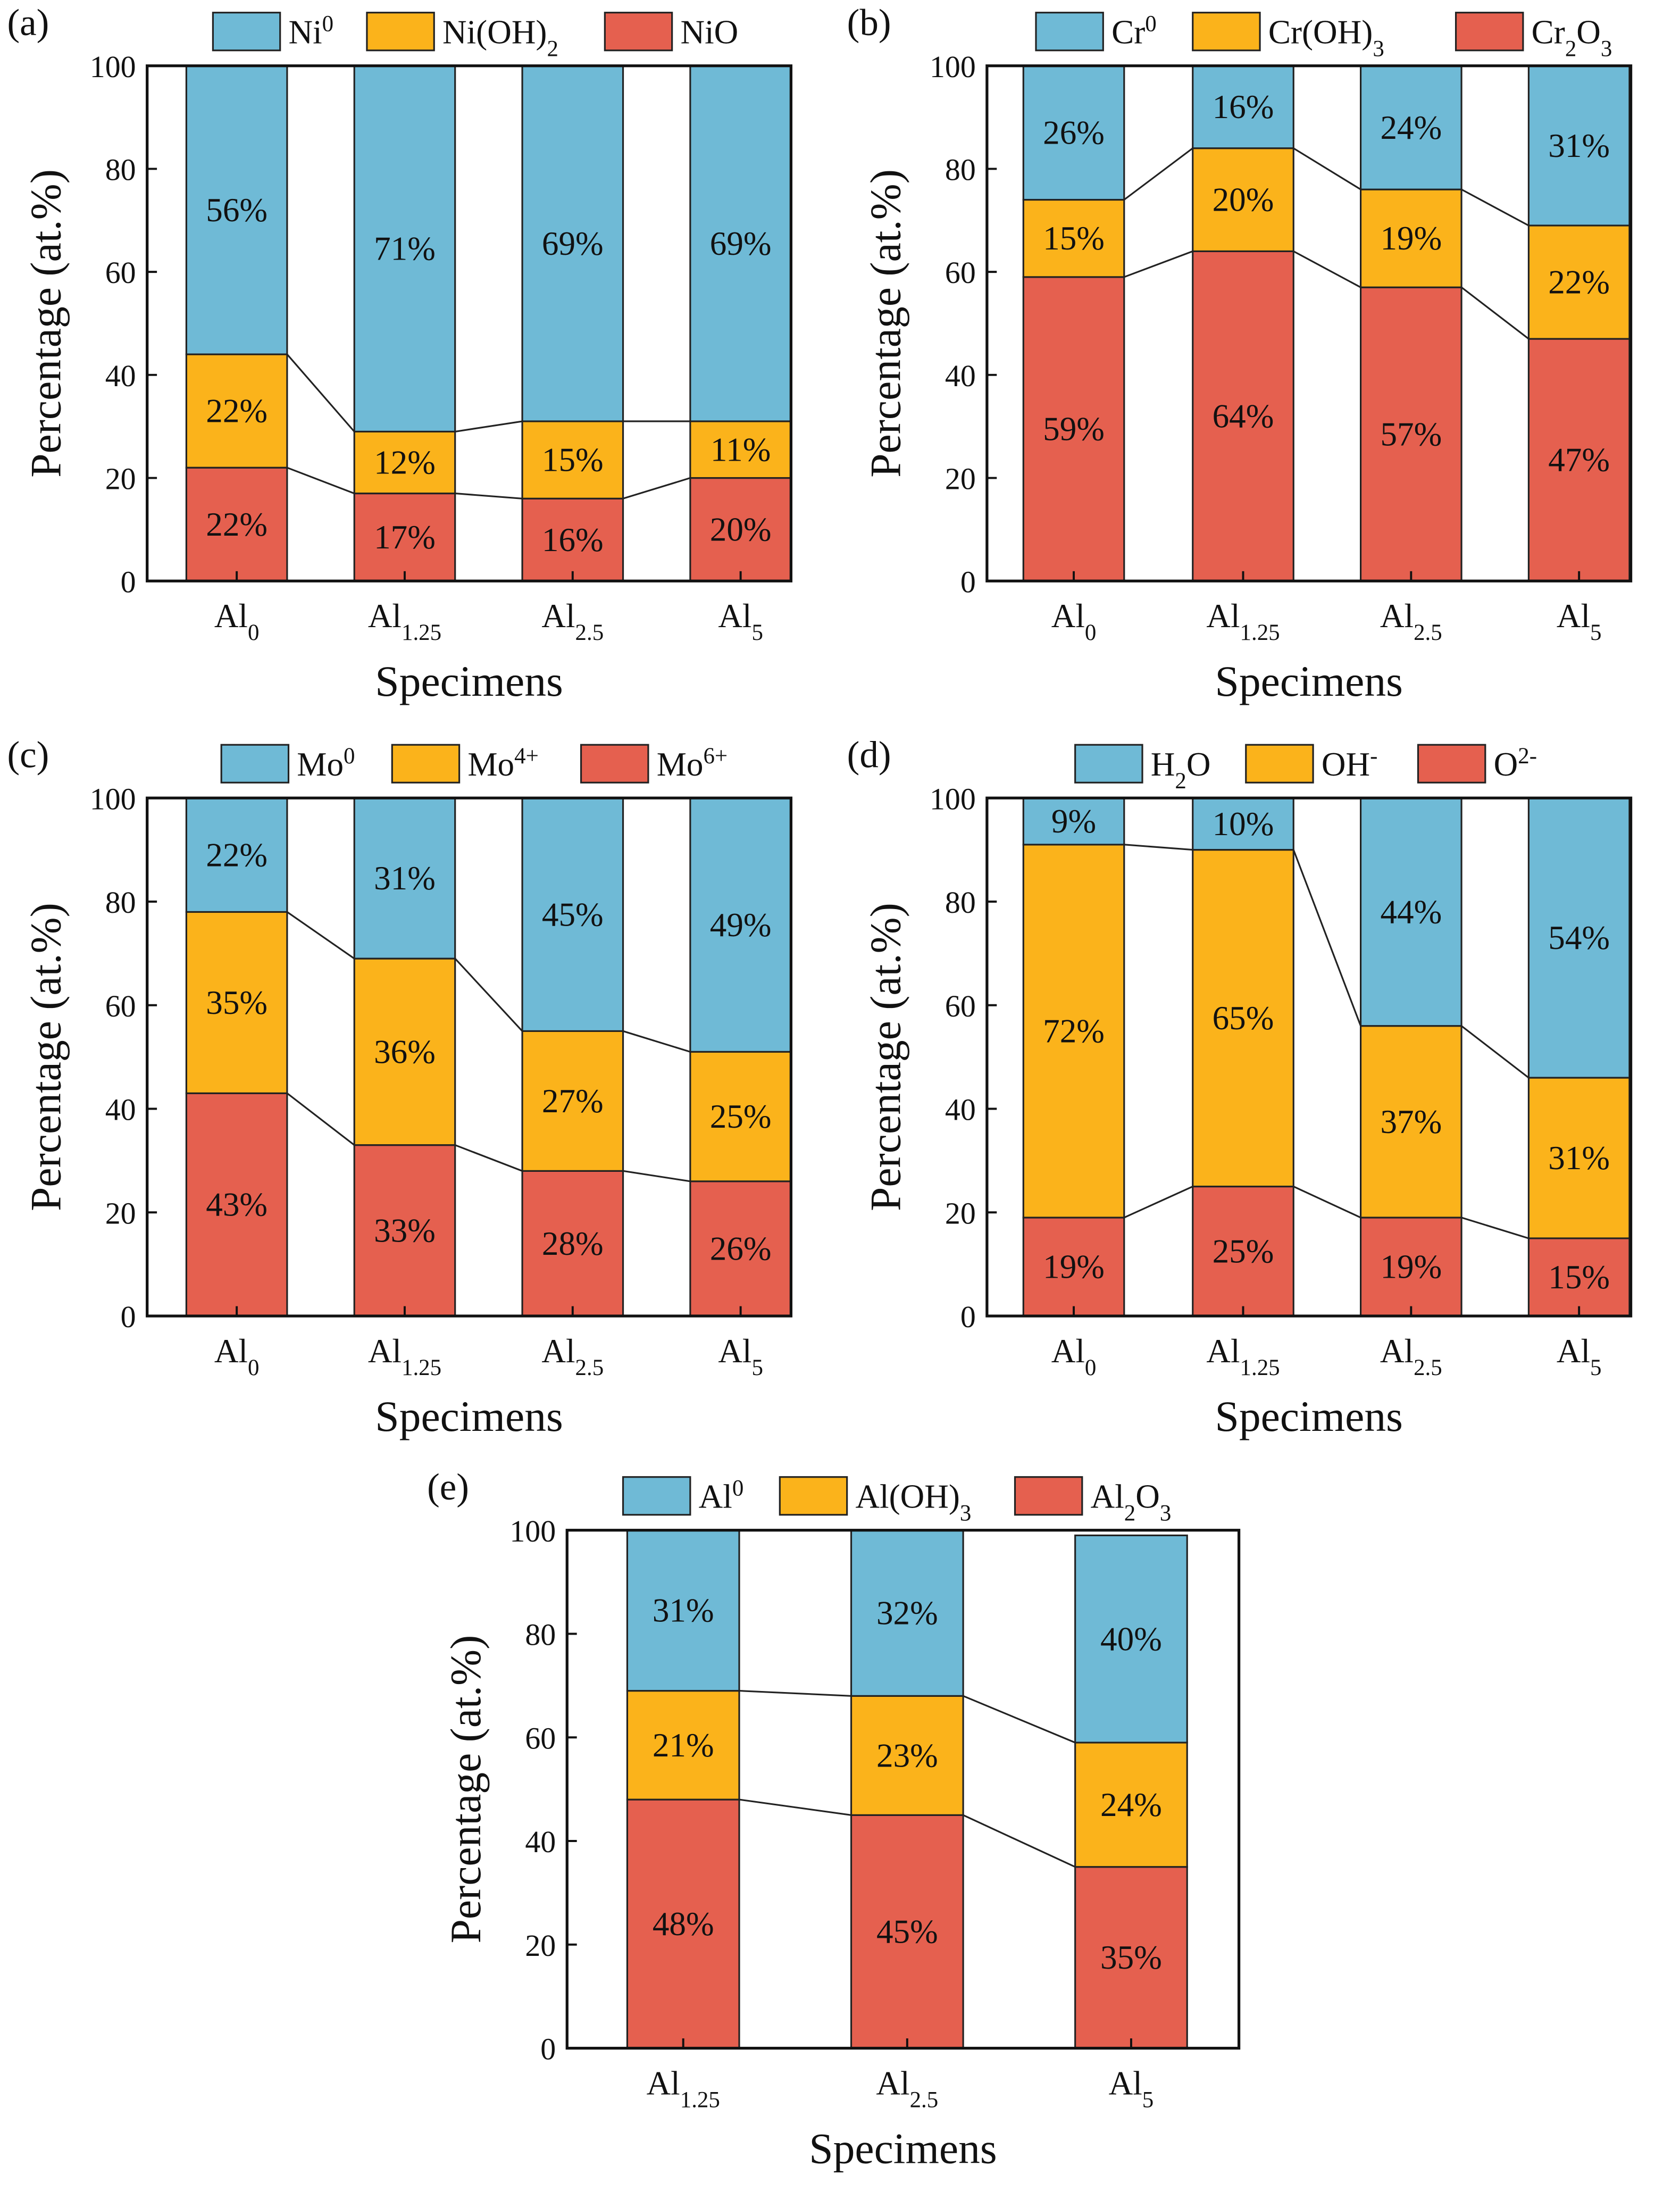 The image size is (1680, 2191). What do you see at coordinates (448, 1488) in the screenshot?
I see `panel-label: (e)` at bounding box center [448, 1488].